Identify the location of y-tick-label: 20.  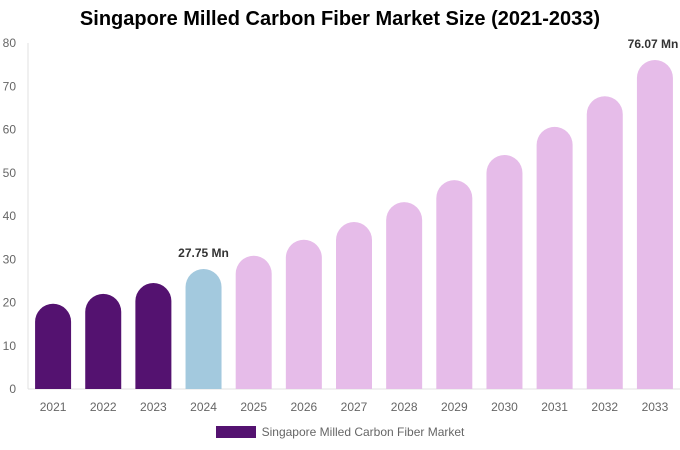
(10, 303).